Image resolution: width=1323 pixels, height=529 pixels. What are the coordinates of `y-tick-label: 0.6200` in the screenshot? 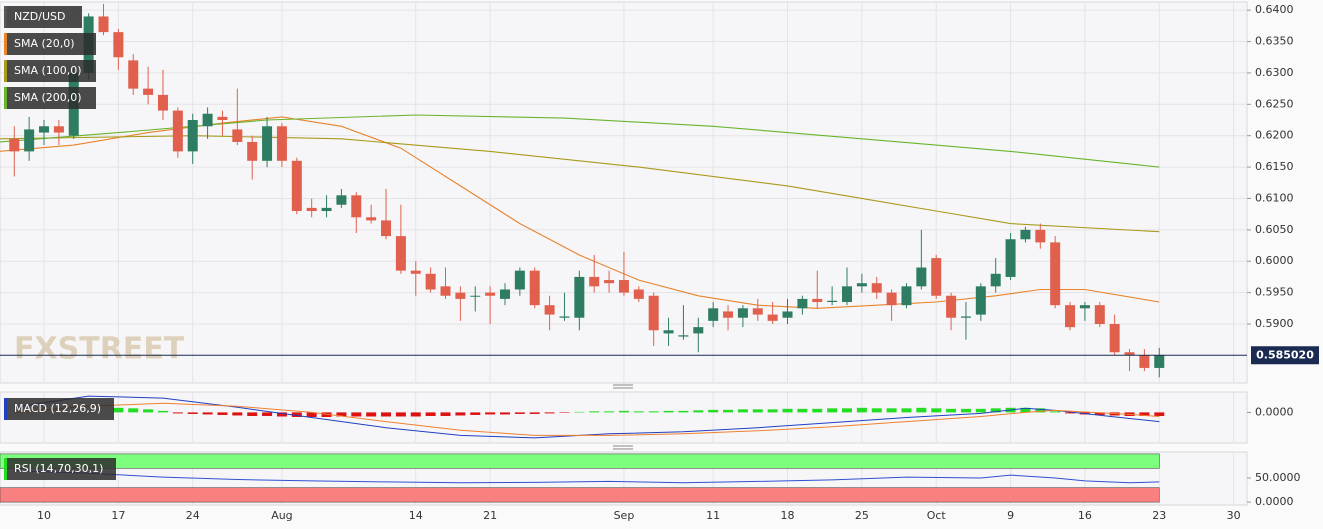 It's located at (1274, 135).